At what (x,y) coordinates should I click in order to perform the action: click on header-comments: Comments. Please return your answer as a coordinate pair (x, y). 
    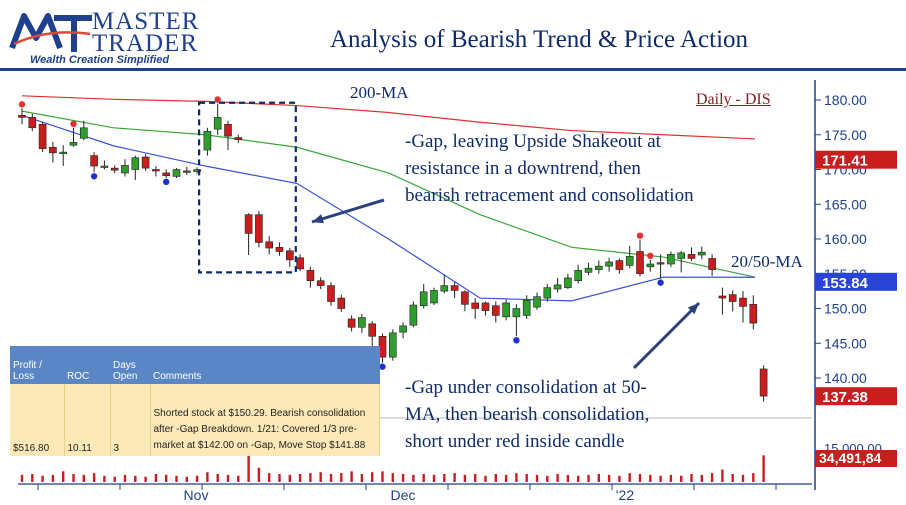
    Looking at the image, I should click on (265, 365).